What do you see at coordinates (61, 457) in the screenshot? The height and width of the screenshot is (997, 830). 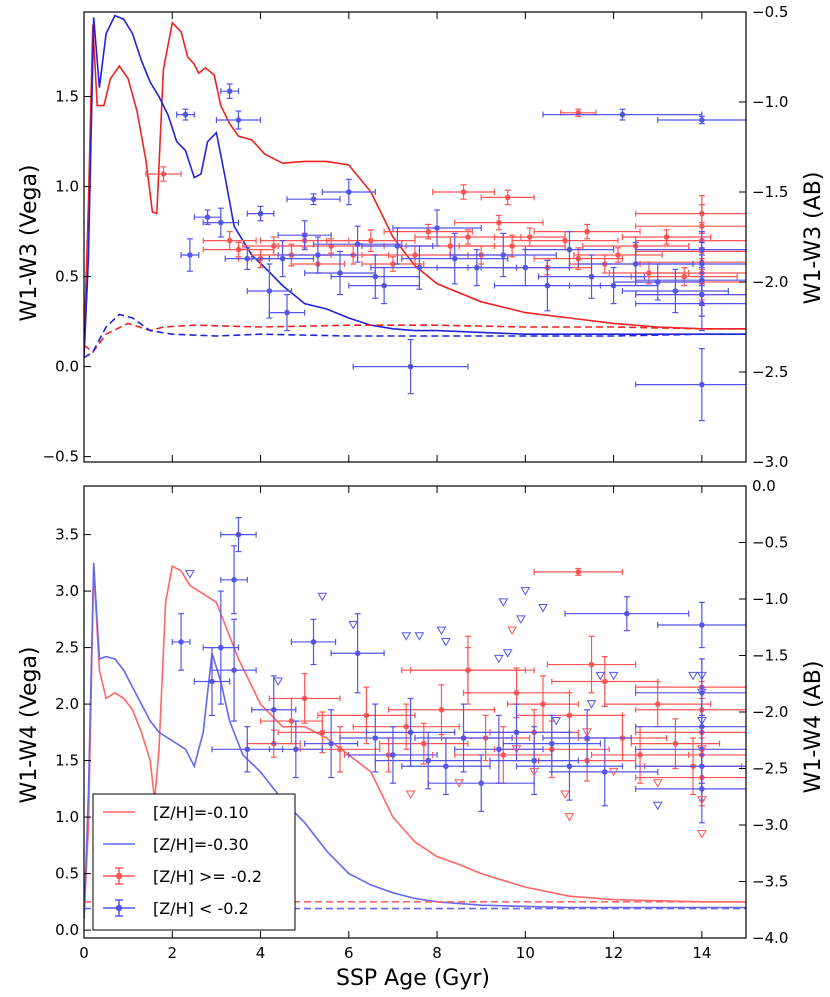 I see `top-ytick-label-left: −0.5` at bounding box center [61, 457].